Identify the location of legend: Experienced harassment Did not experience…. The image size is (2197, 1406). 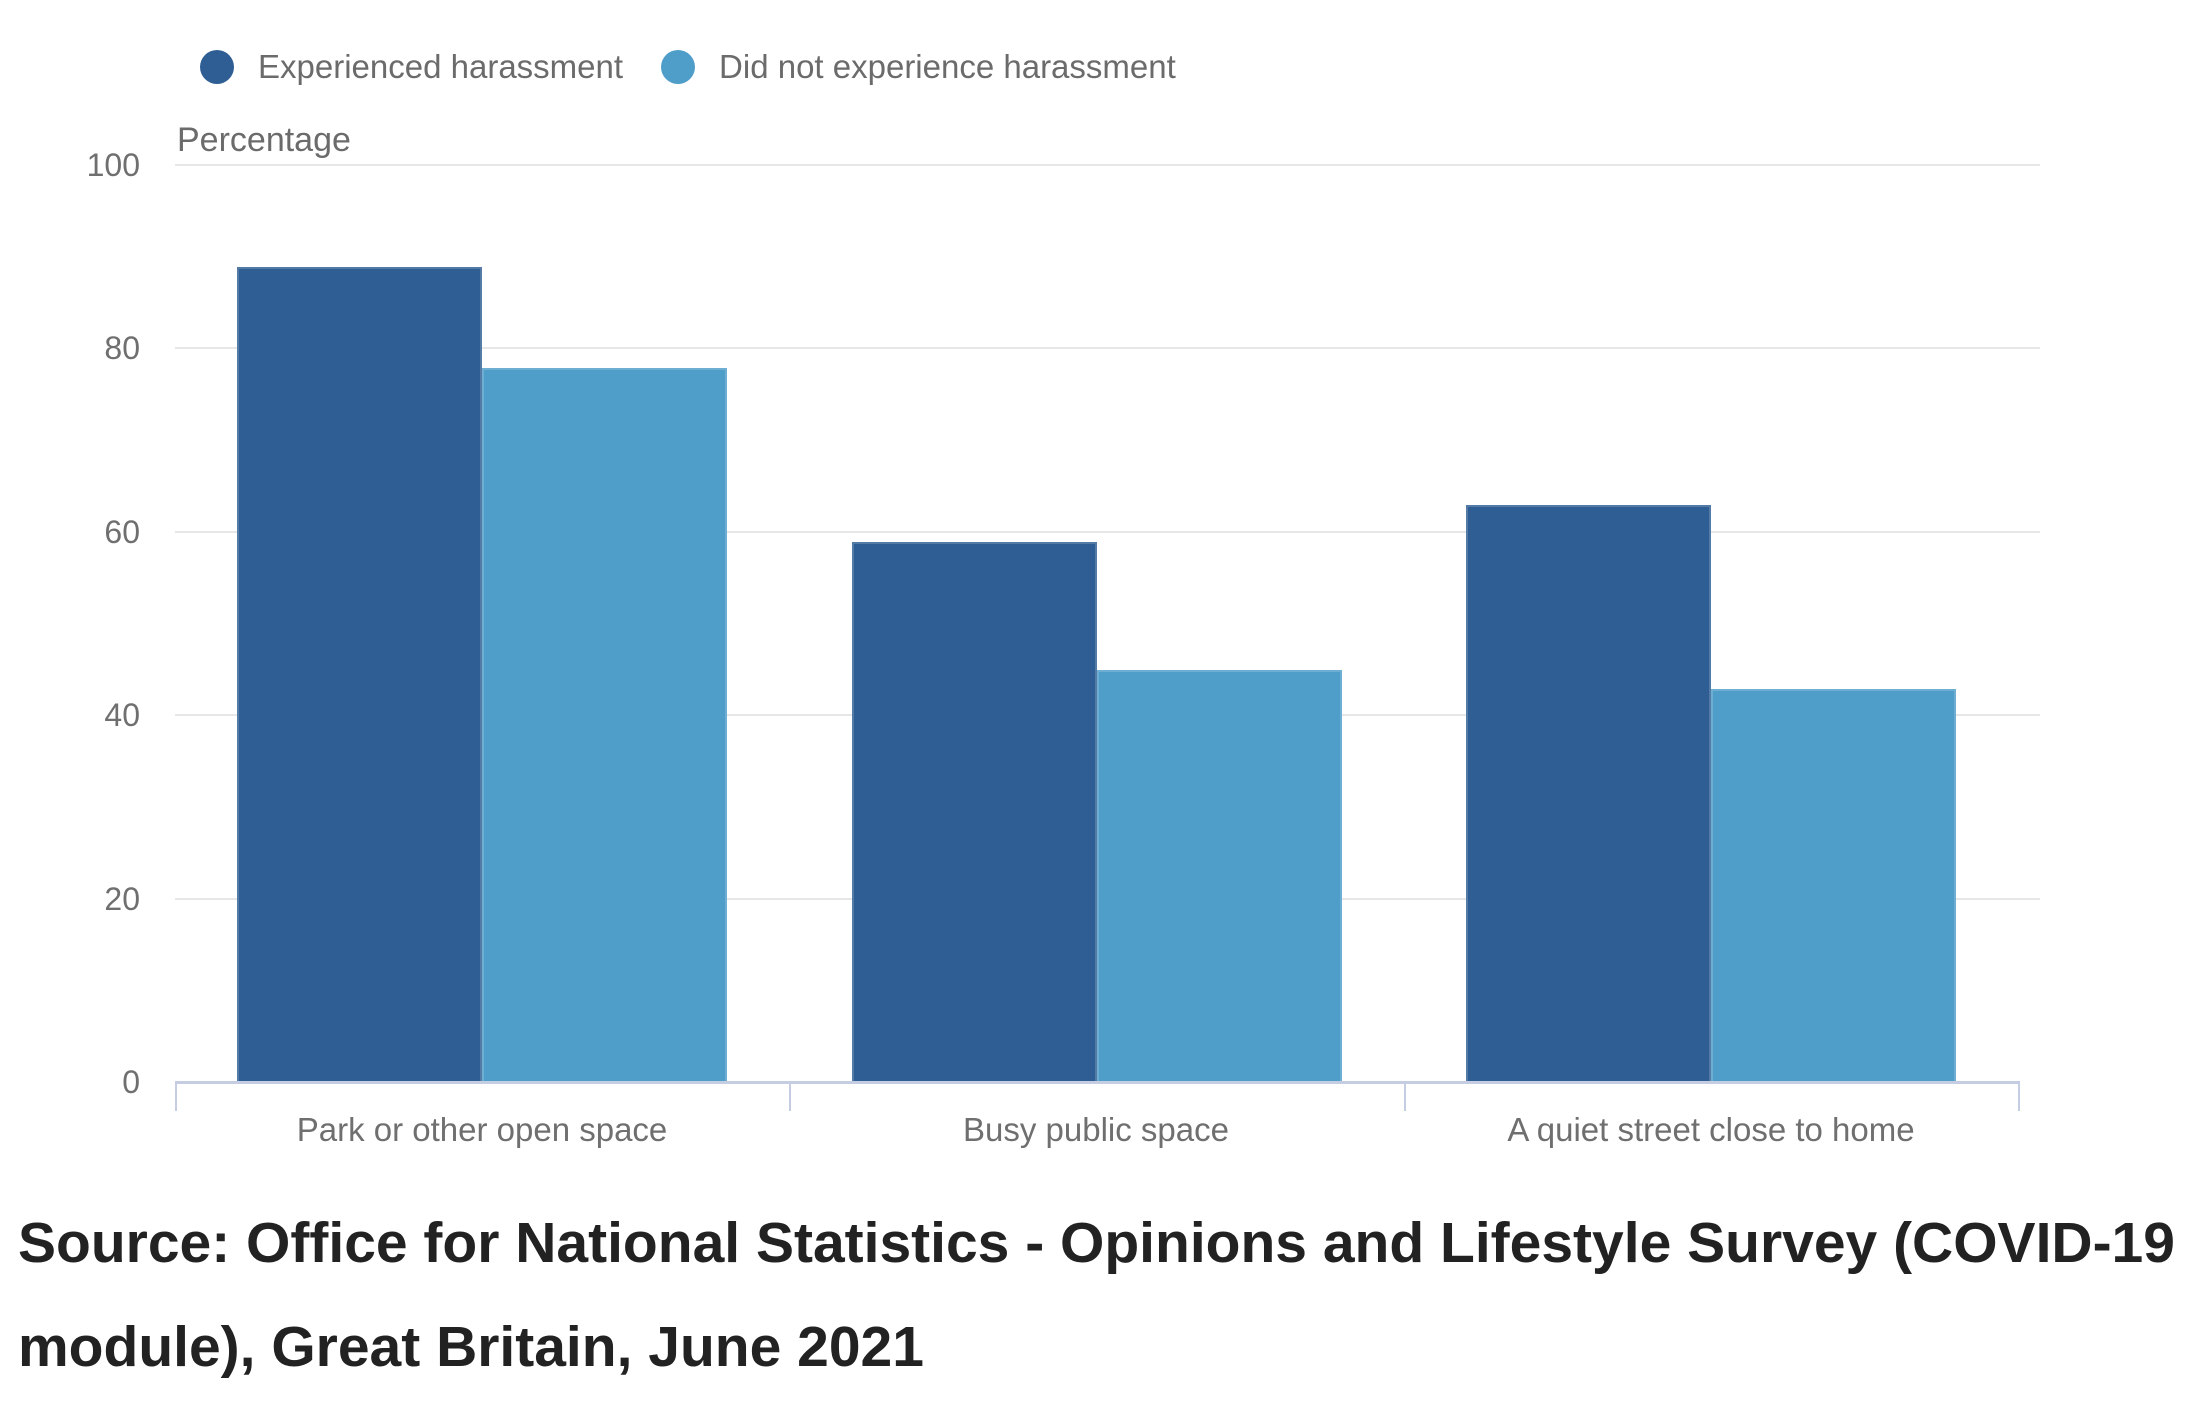
(688, 67).